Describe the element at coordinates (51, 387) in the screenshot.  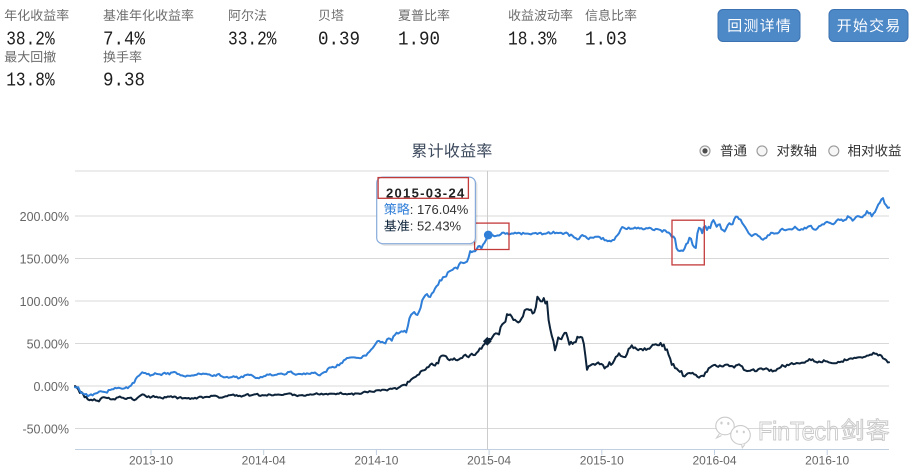
I see `svg-text: 0.00%` at that location.